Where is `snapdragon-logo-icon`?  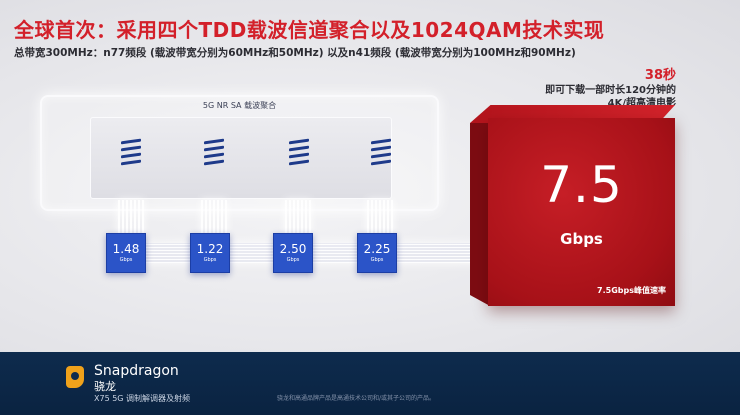 snapdragon-logo-icon is located at coordinates (75, 377).